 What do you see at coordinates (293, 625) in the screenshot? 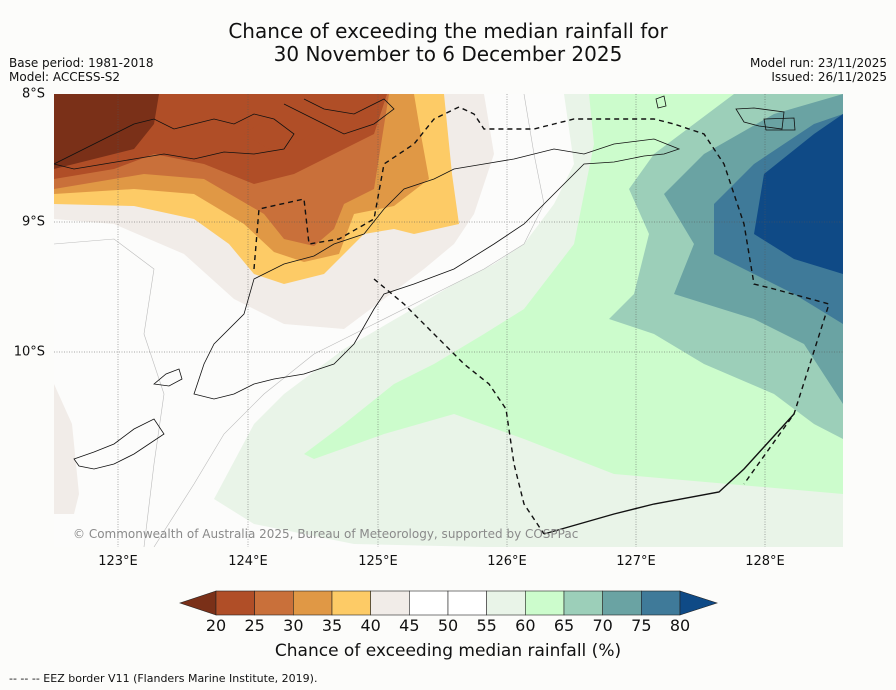
I see `colorbar-tick-label: 30` at bounding box center [293, 625].